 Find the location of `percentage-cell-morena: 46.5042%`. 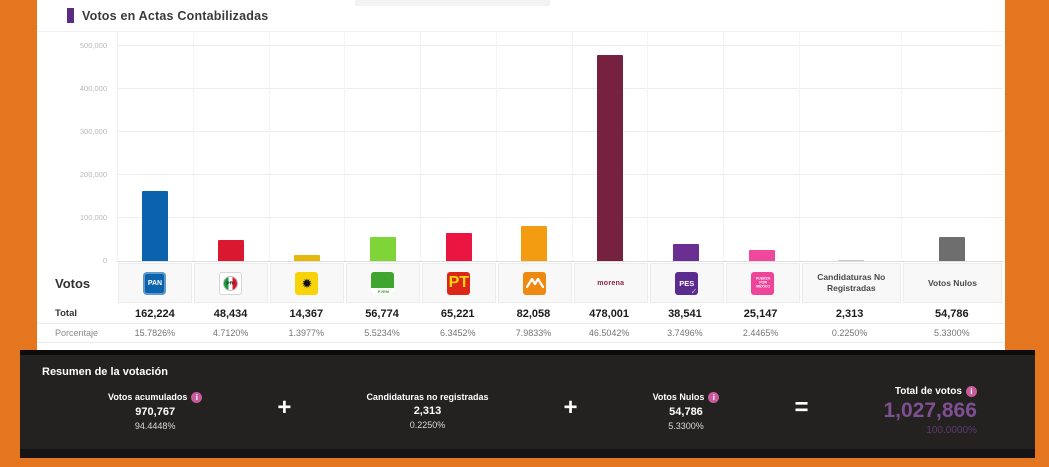

percentage-cell-morena: 46.5042% is located at coordinates (609, 333).